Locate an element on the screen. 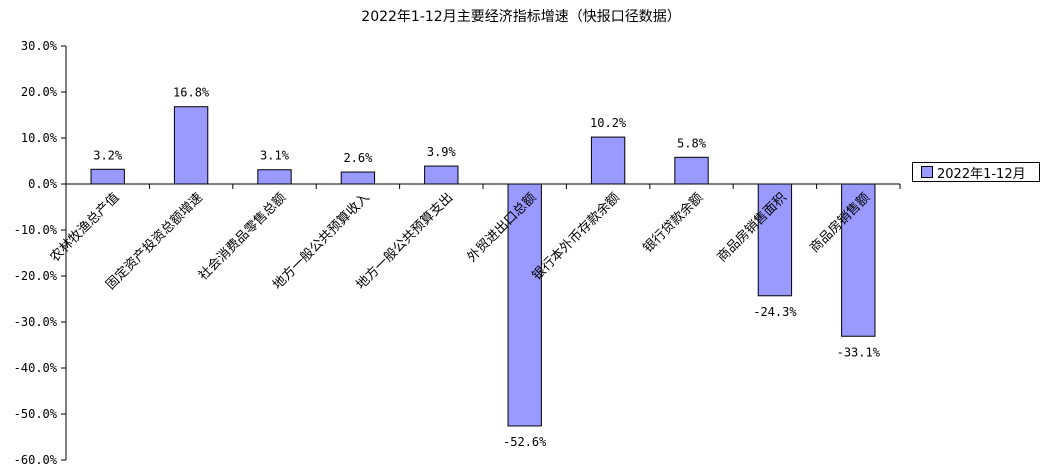 This screenshot has width=1042, height=472. category-label: 农林牧渔总产值 is located at coordinates (85, 228).